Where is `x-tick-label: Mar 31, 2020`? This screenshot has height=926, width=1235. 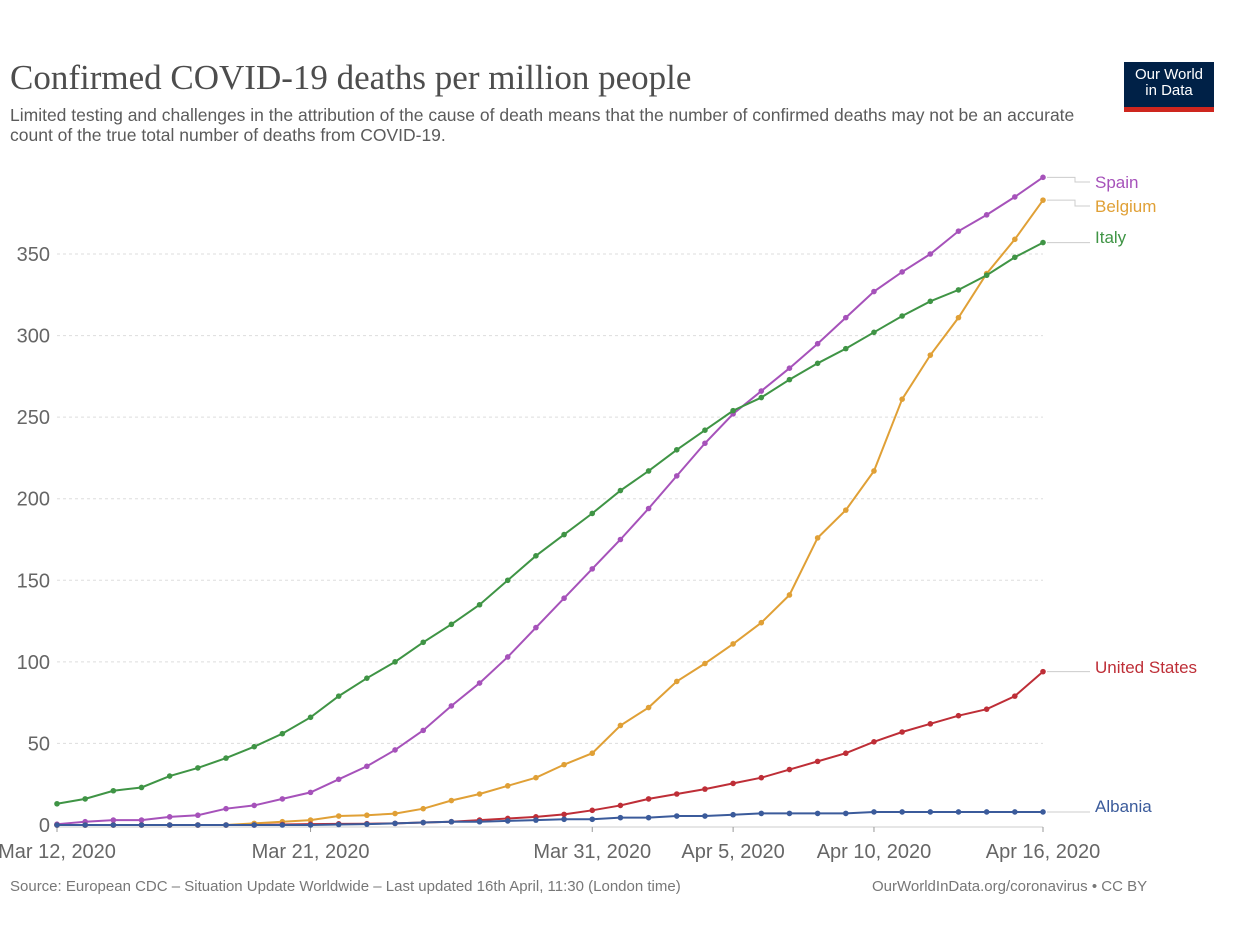
x-tick-label: Mar 31, 2020 is located at coordinates (592, 852).